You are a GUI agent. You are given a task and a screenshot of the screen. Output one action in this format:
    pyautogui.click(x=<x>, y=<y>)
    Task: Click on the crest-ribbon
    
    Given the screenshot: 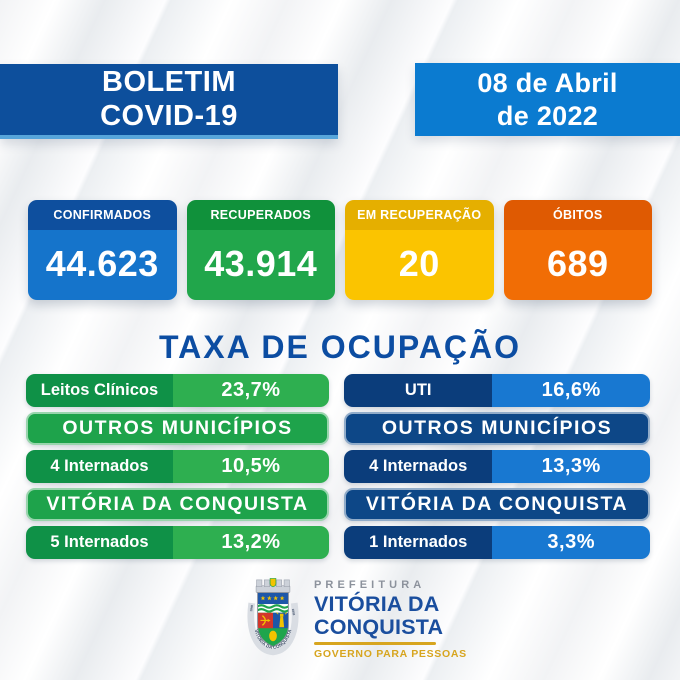 What is the action you would take?
    pyautogui.click(x=273, y=629)
    